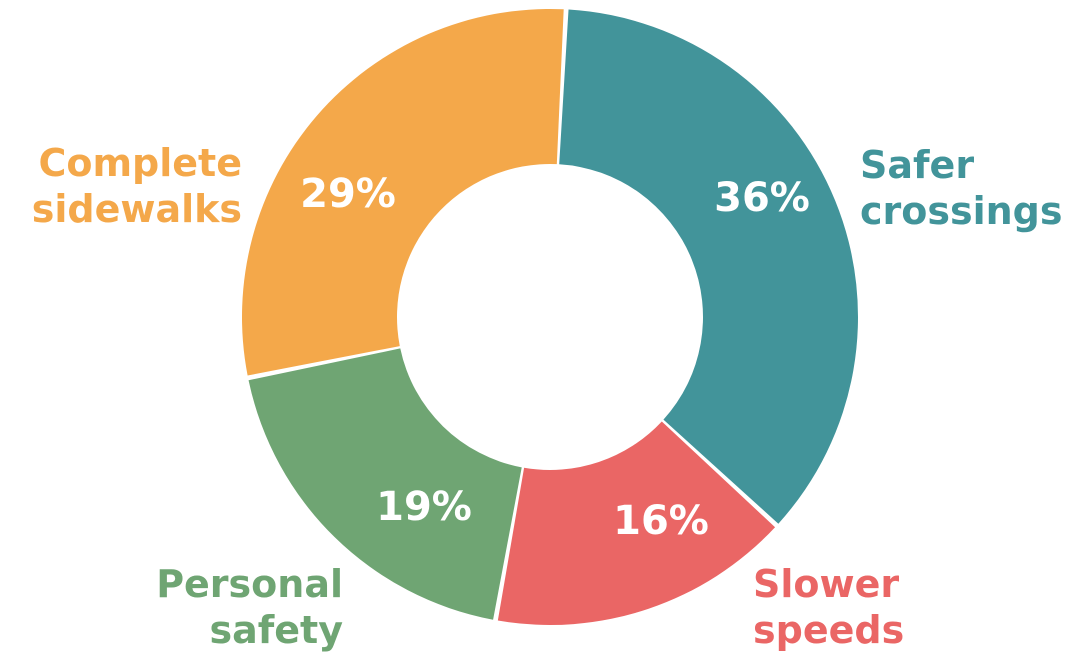 The image size is (1082, 659). What do you see at coordinates (762, 198) in the screenshot?
I see `percent-label-safer-crossings: 36%` at bounding box center [762, 198].